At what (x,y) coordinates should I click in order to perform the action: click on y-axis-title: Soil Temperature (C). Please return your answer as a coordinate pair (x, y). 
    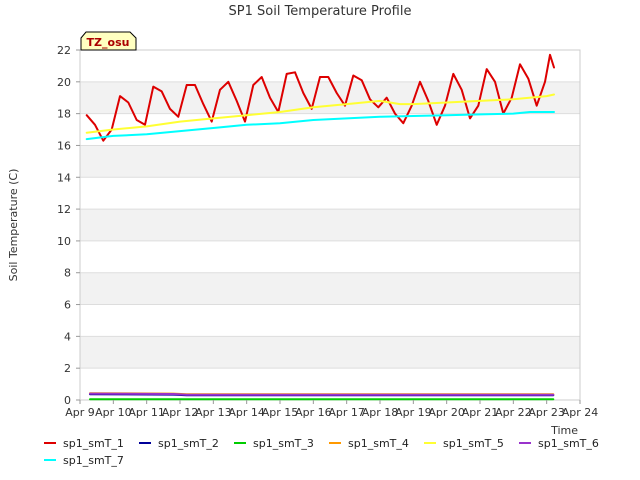
    Looking at the image, I should click on (13, 225).